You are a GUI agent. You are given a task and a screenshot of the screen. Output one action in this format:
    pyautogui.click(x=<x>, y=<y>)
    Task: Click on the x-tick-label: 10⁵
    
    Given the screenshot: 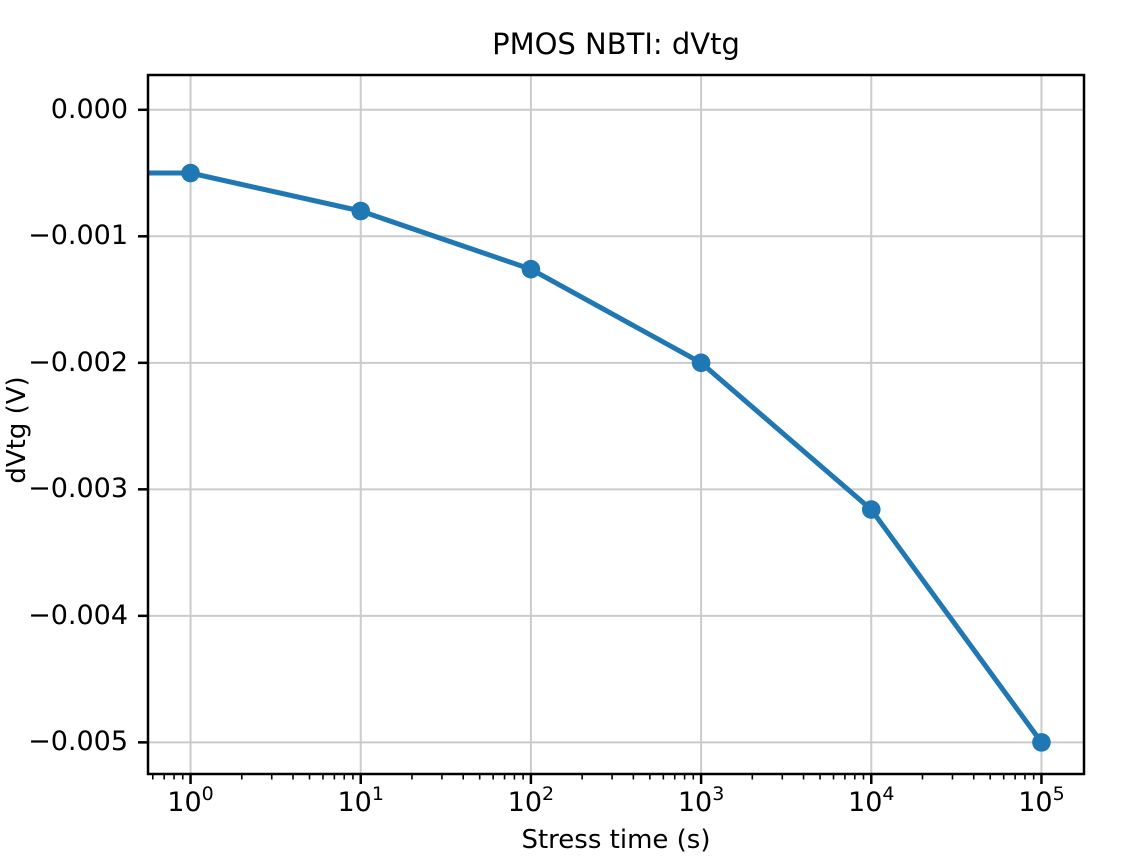 What is the action you would take?
    pyautogui.click(x=1041, y=801)
    